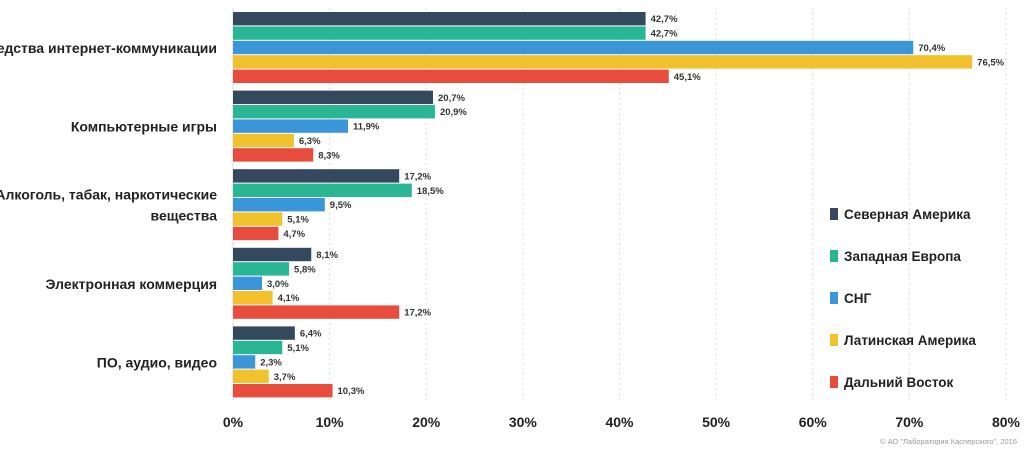 This screenshot has height=450, width=1024. What do you see at coordinates (329, 155) in the screenshot?
I see `bar-value-label: 8,3%` at bounding box center [329, 155].